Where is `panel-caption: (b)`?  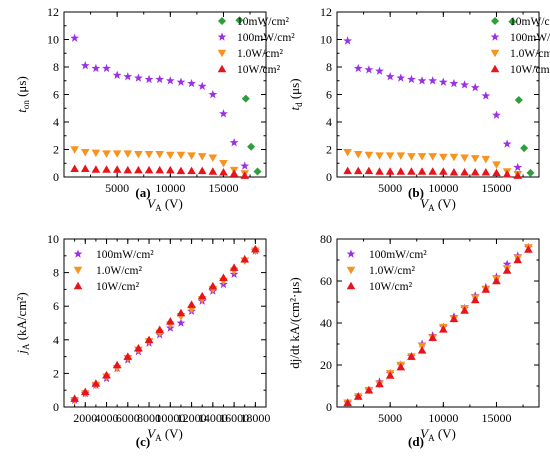 panel-caption: (b) is located at coordinates (416, 192).